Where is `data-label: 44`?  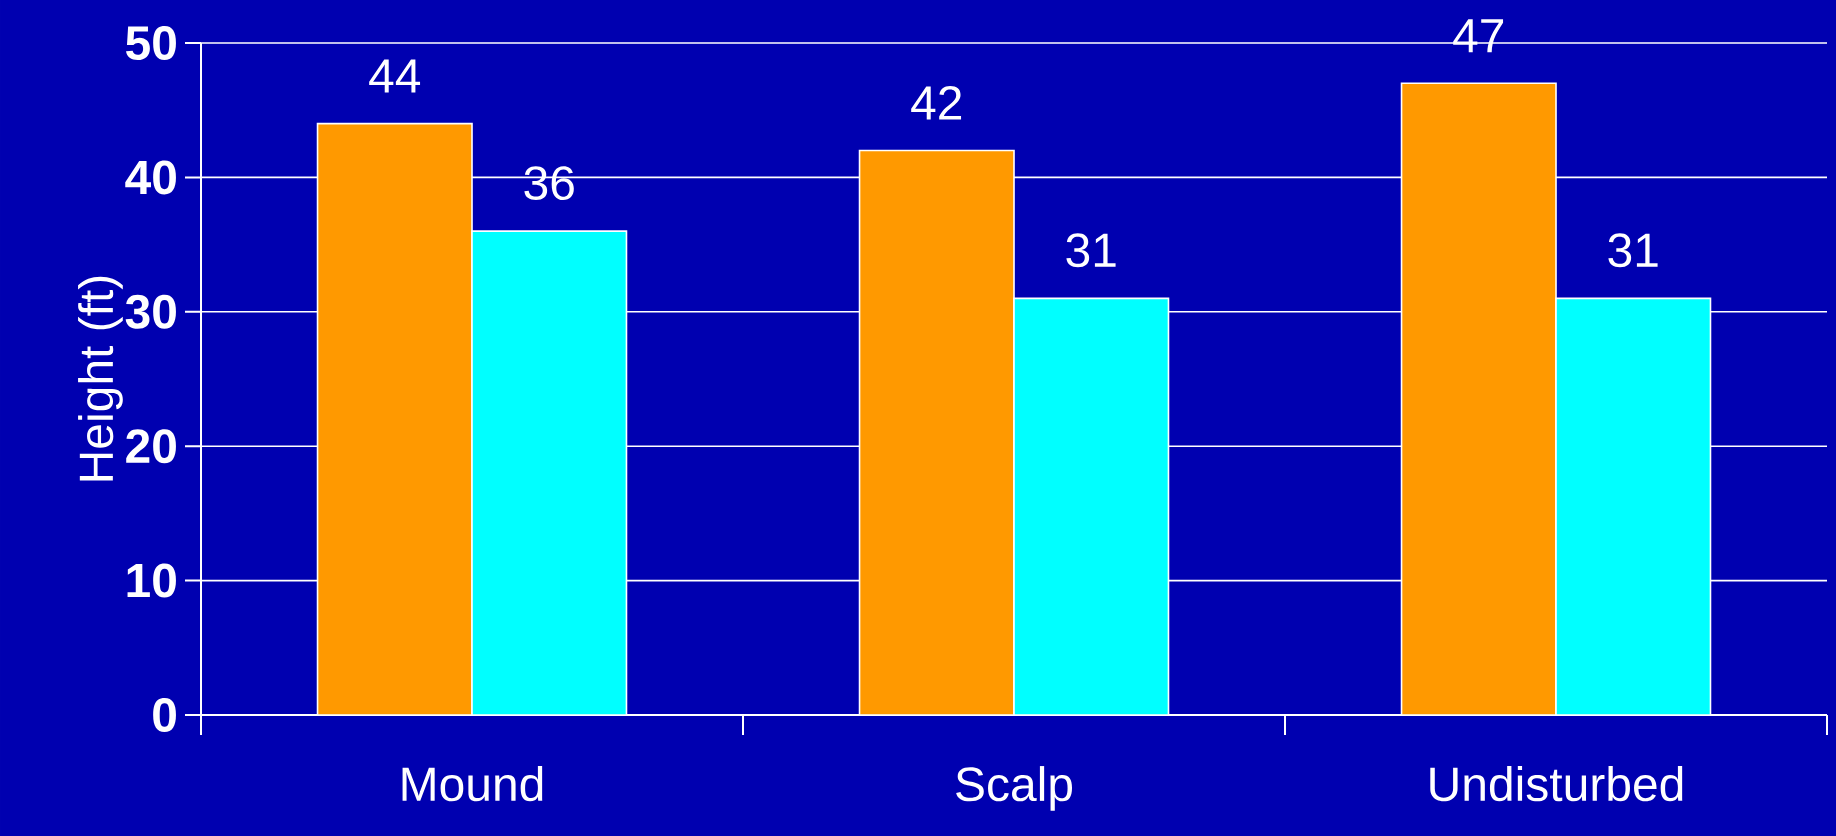 data-label: 44 is located at coordinates (395, 76).